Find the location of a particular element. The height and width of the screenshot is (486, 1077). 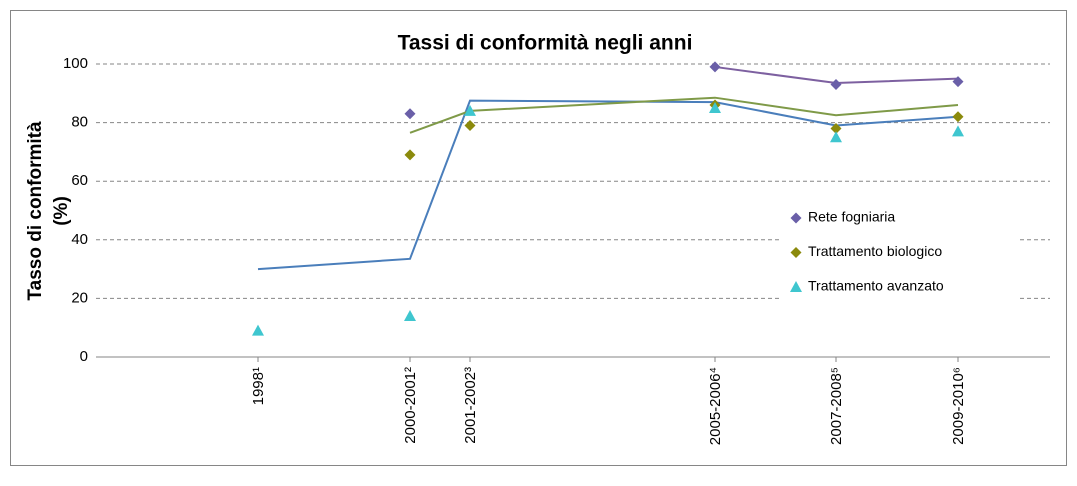

y-tick-label: 100 is located at coordinates (75, 63).